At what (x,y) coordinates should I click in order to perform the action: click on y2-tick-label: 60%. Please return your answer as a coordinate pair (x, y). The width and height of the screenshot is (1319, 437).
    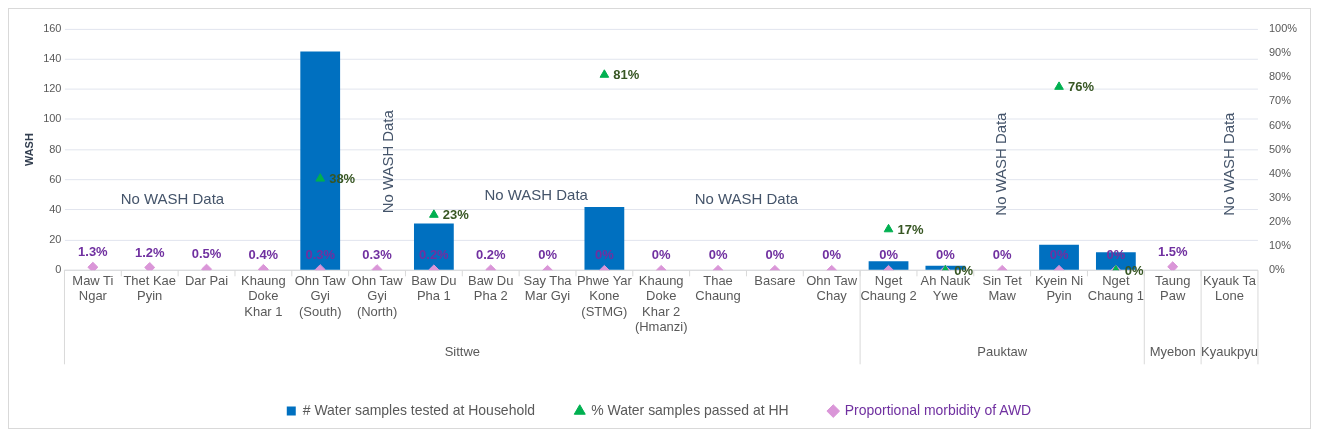
    Looking at the image, I should click on (1280, 124).